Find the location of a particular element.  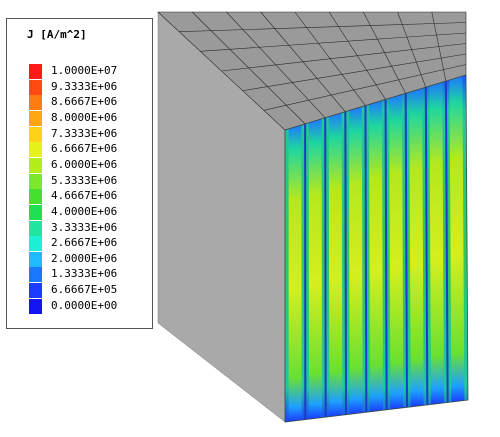

legend-tick-label: 0.0000E+00 is located at coordinates (84, 305).